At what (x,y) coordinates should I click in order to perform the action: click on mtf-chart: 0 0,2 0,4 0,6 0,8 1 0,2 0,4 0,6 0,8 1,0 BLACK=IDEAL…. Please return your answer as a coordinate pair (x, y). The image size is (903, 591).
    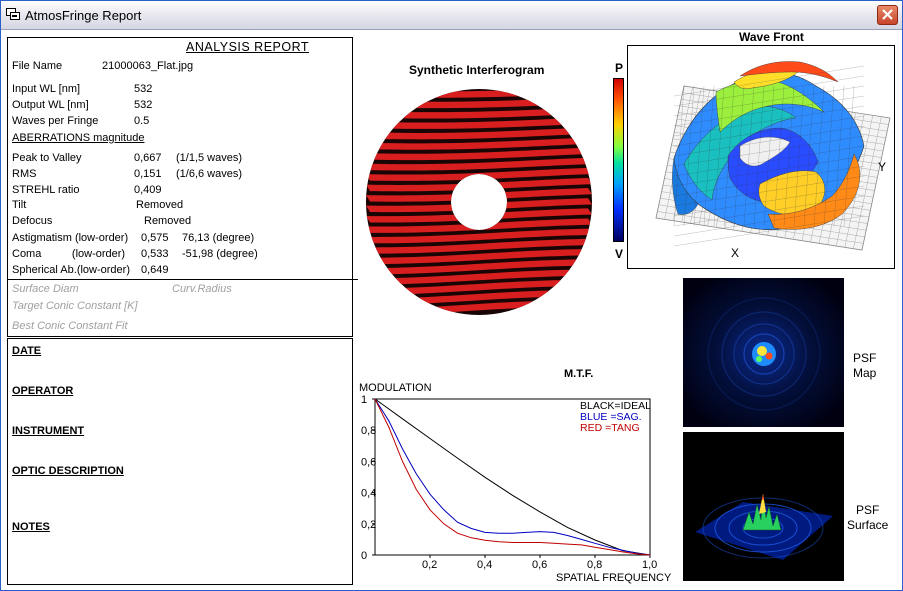
    Looking at the image, I should click on (516, 489).